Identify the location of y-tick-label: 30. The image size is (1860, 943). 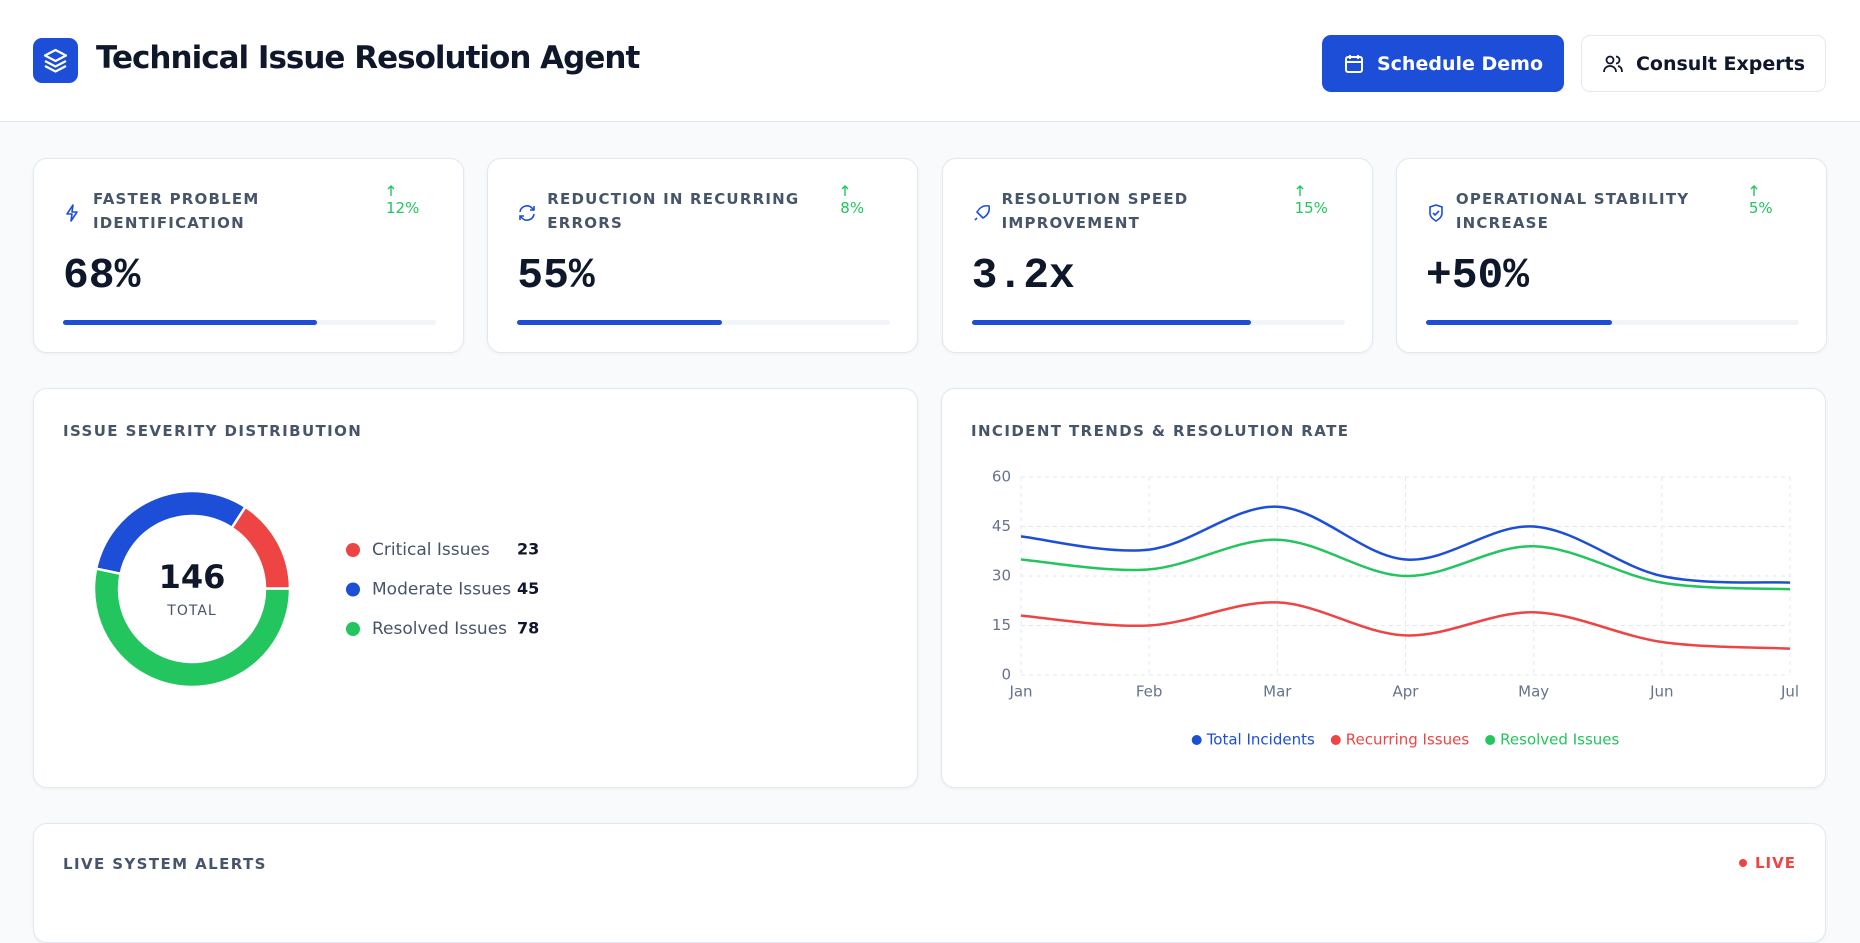
(1001, 576).